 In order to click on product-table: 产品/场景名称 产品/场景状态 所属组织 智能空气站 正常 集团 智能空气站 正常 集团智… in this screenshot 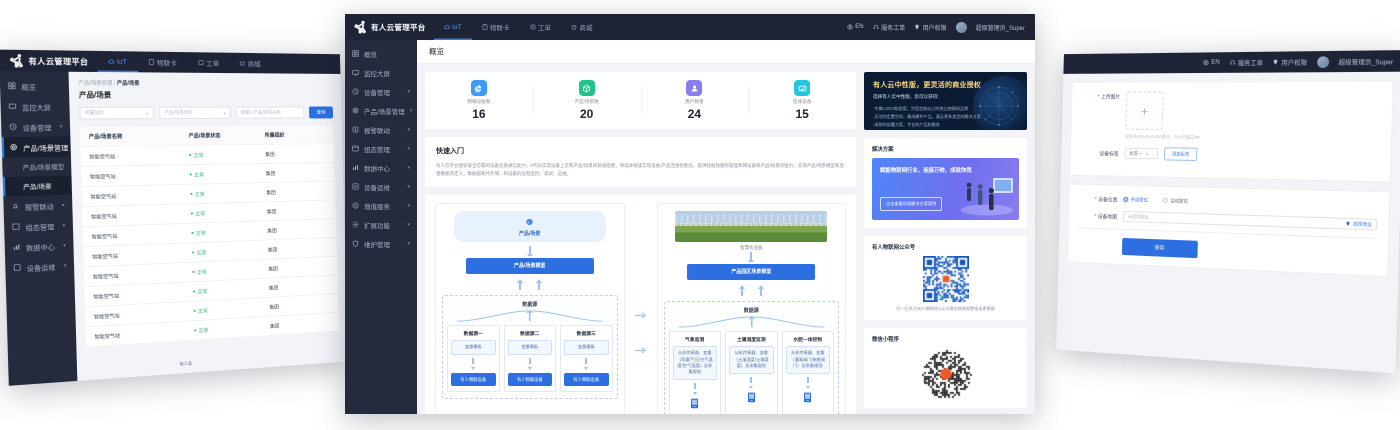, I will do `click(209, 236)`.